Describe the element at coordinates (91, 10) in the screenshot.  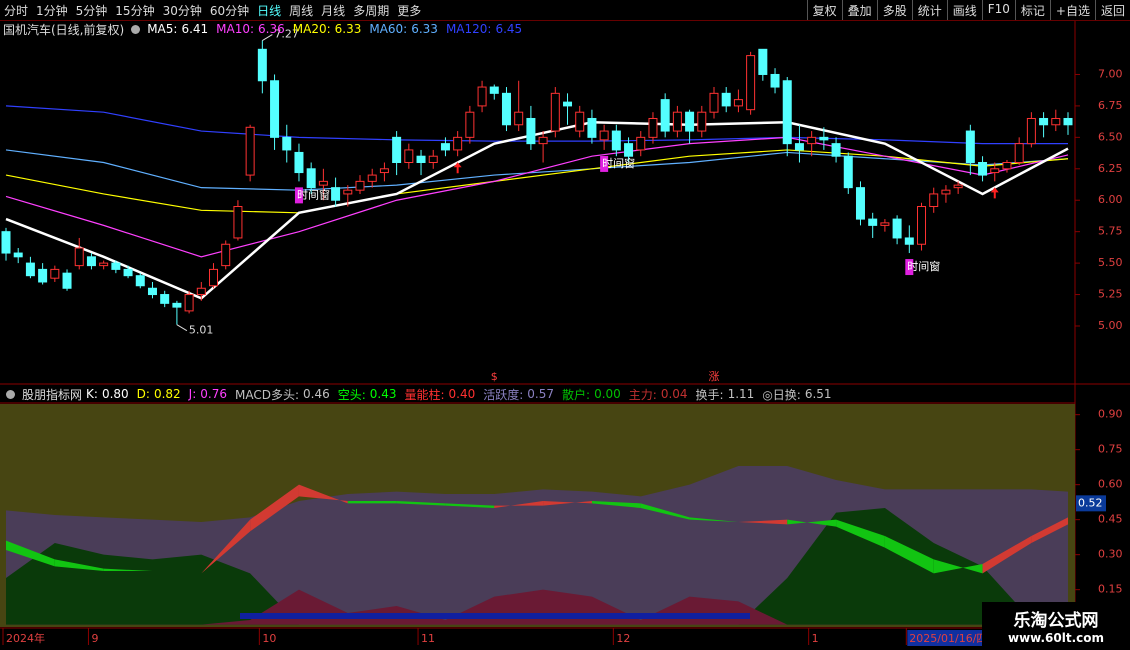
I see `period-tab: 5分钟` at that location.